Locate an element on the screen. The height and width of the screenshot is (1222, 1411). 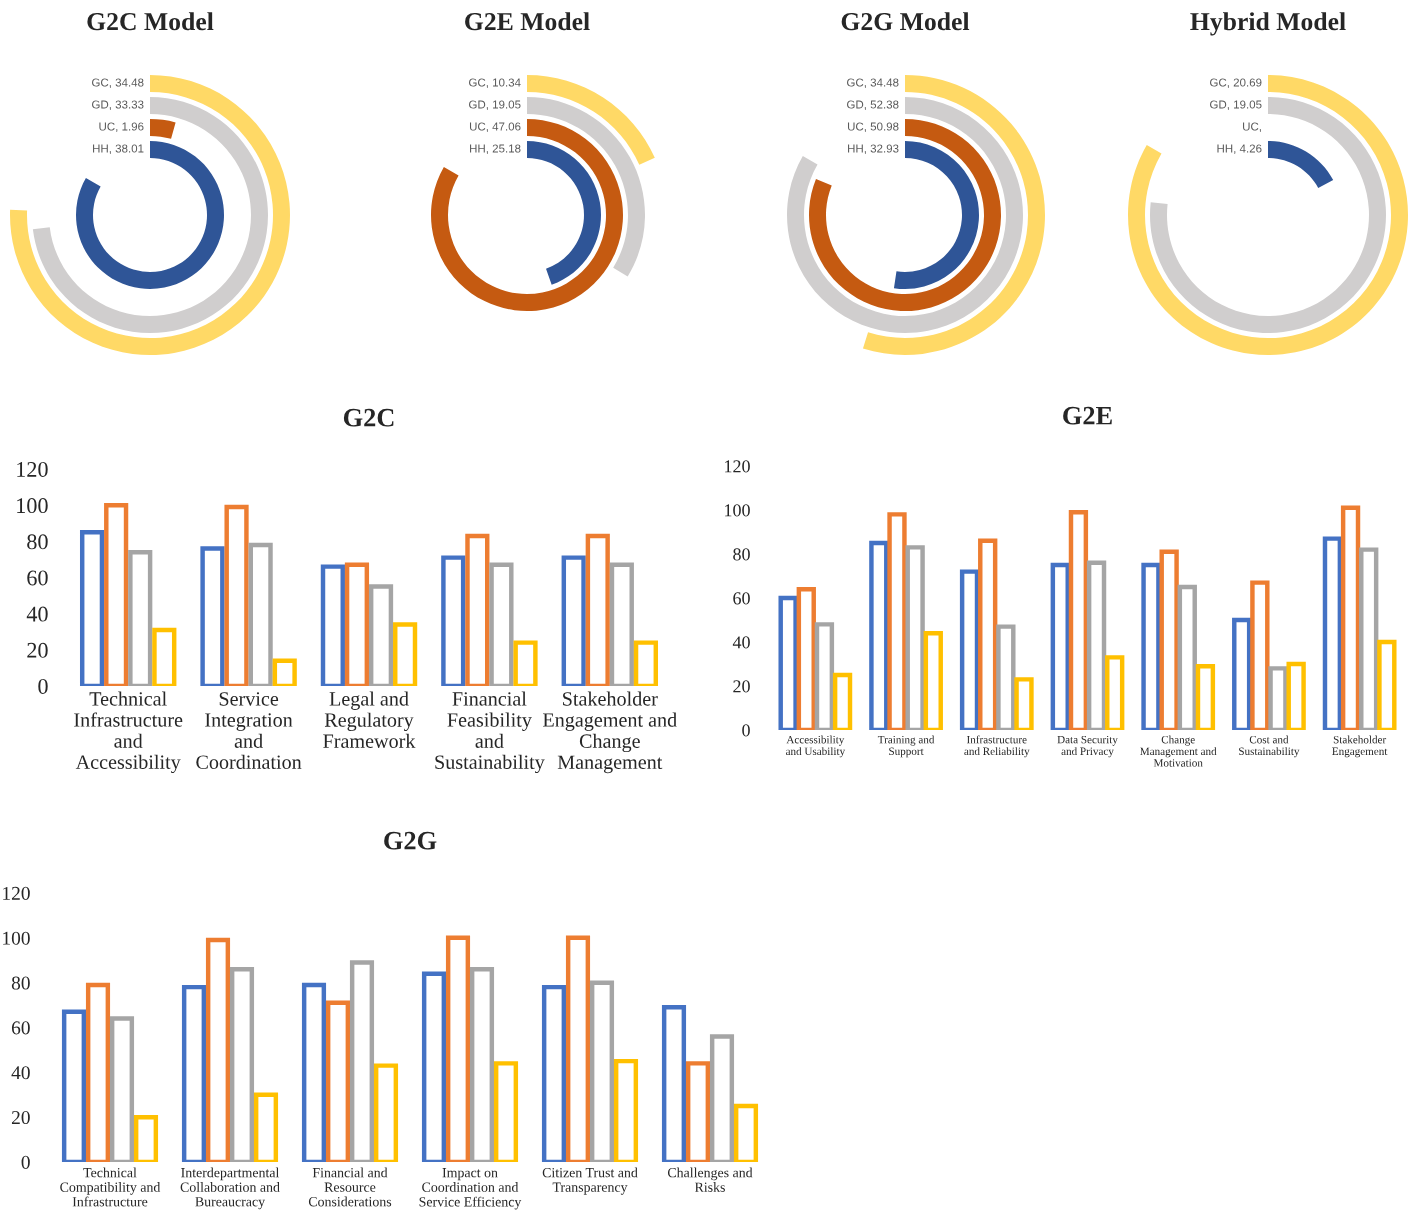
data-label: , 52.38 is located at coordinates (881, 105).